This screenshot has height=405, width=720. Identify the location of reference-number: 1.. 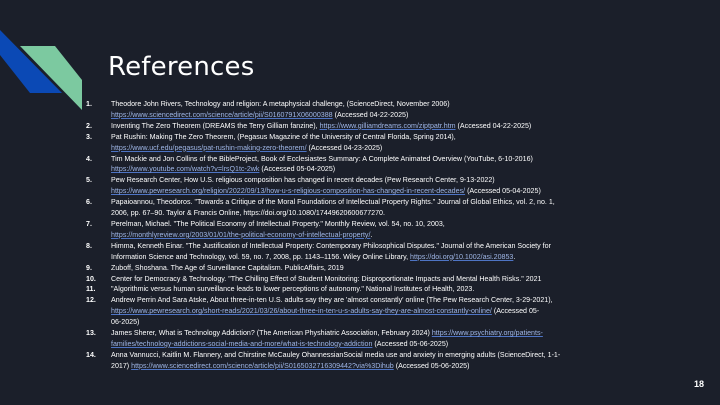
(89, 104).